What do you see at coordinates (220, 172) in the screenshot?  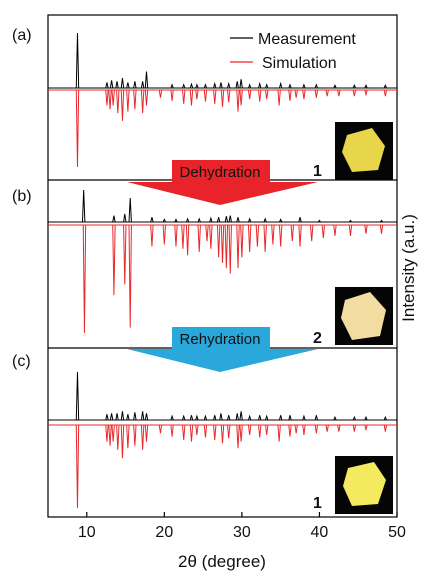 I see `transition-label: Dehydration` at bounding box center [220, 172].